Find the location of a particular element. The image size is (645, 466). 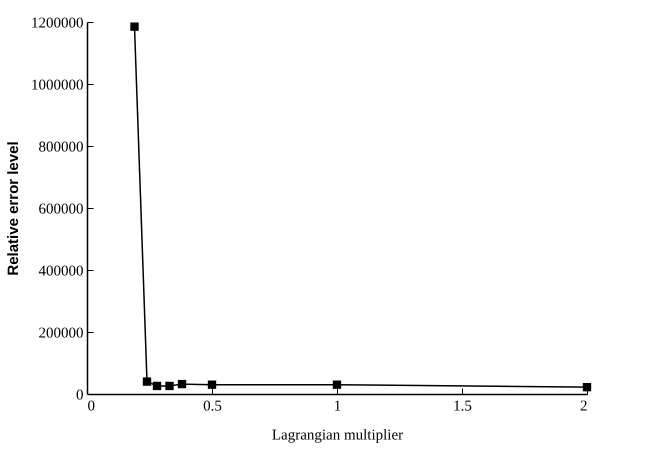

x-tick-label: 0 is located at coordinates (91, 406).